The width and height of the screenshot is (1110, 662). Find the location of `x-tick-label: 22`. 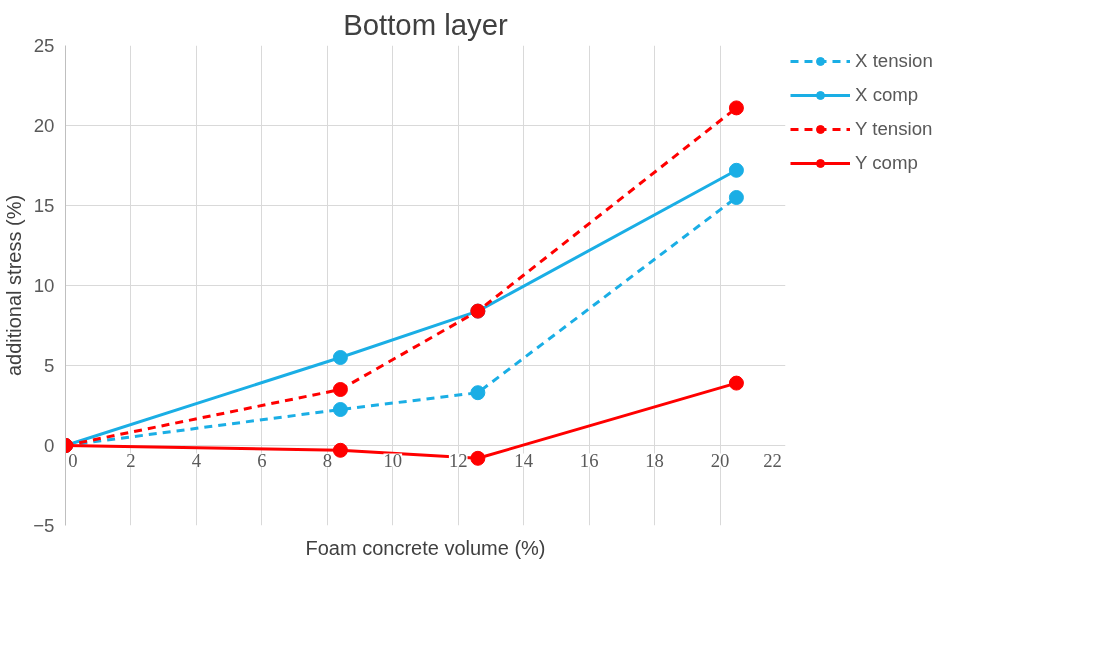

x-tick-label: 22 is located at coordinates (772, 460).